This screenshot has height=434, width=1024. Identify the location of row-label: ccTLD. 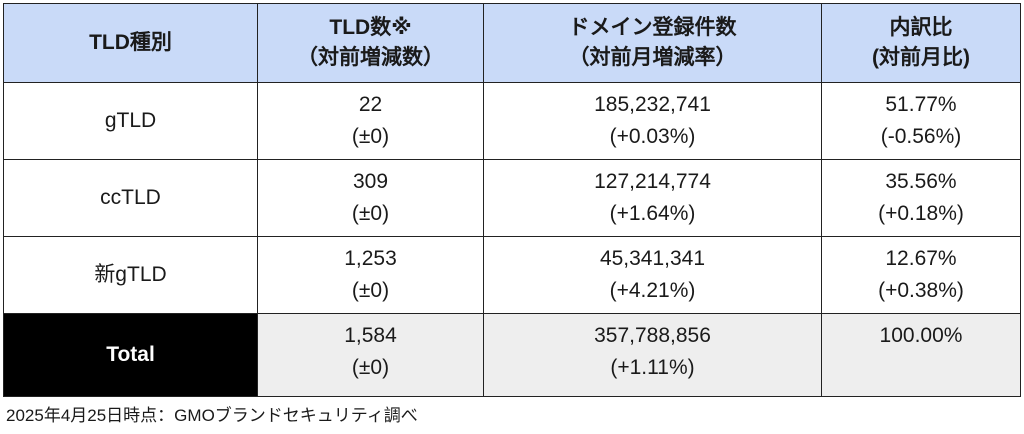
(130, 198).